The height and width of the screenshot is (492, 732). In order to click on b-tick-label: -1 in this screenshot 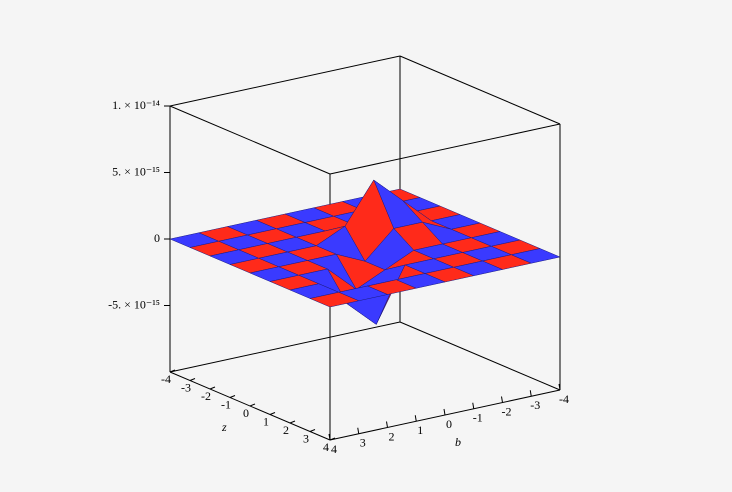, I will do `click(478, 418)`.